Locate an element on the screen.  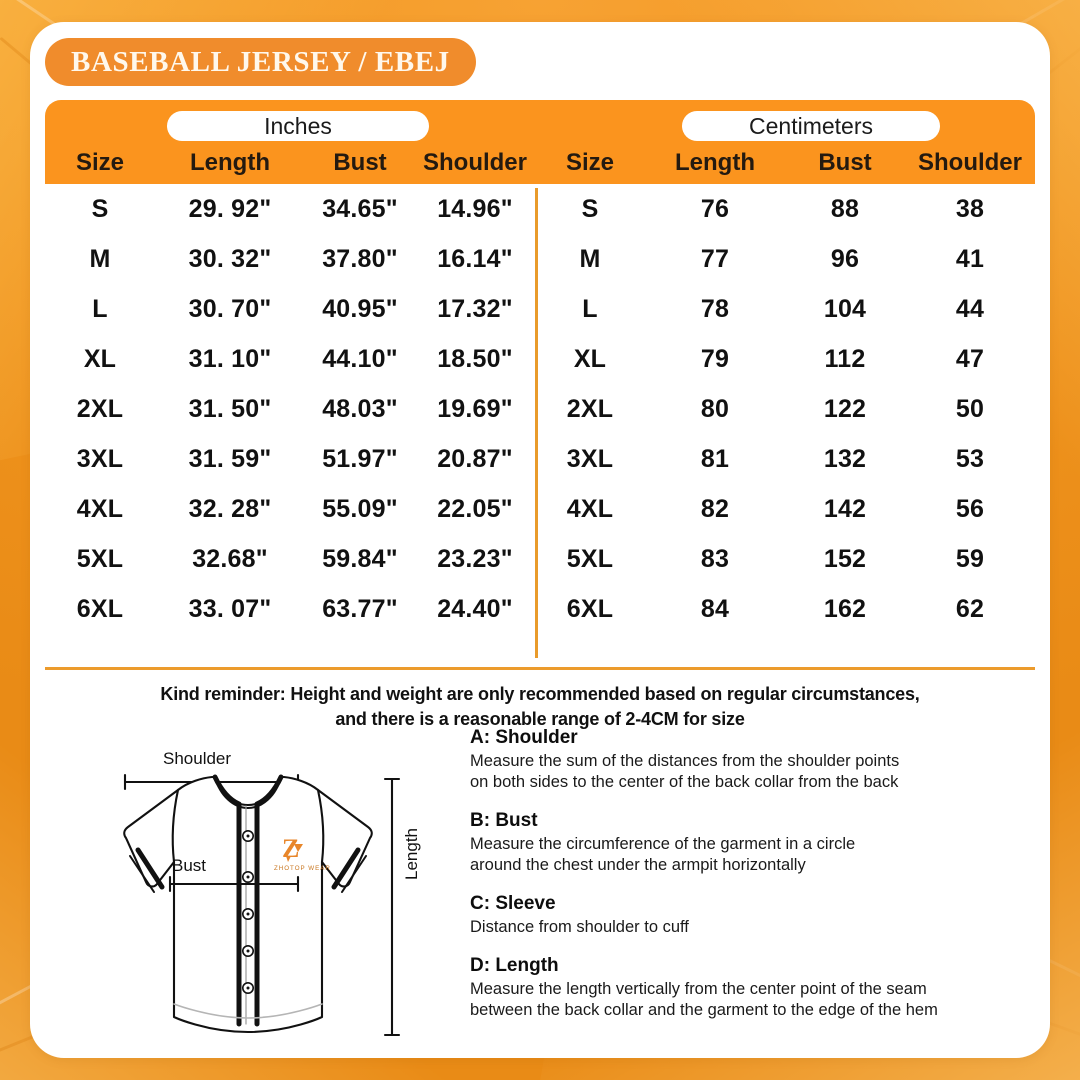
diagram-label-bust: Bust is located at coordinates (189, 865).